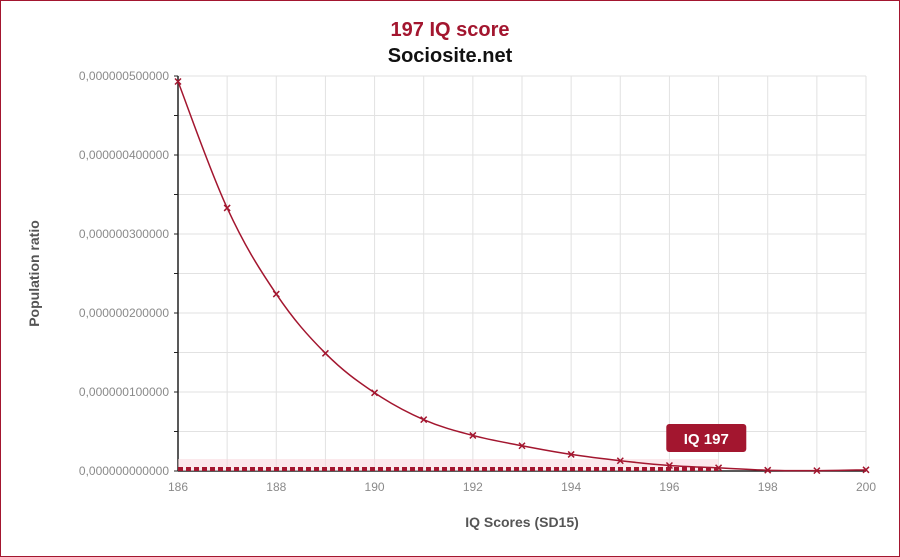 The height and width of the screenshot is (557, 900). Describe the element at coordinates (124, 155) in the screenshot. I see `y-tick-label: 0,000000400000` at that location.